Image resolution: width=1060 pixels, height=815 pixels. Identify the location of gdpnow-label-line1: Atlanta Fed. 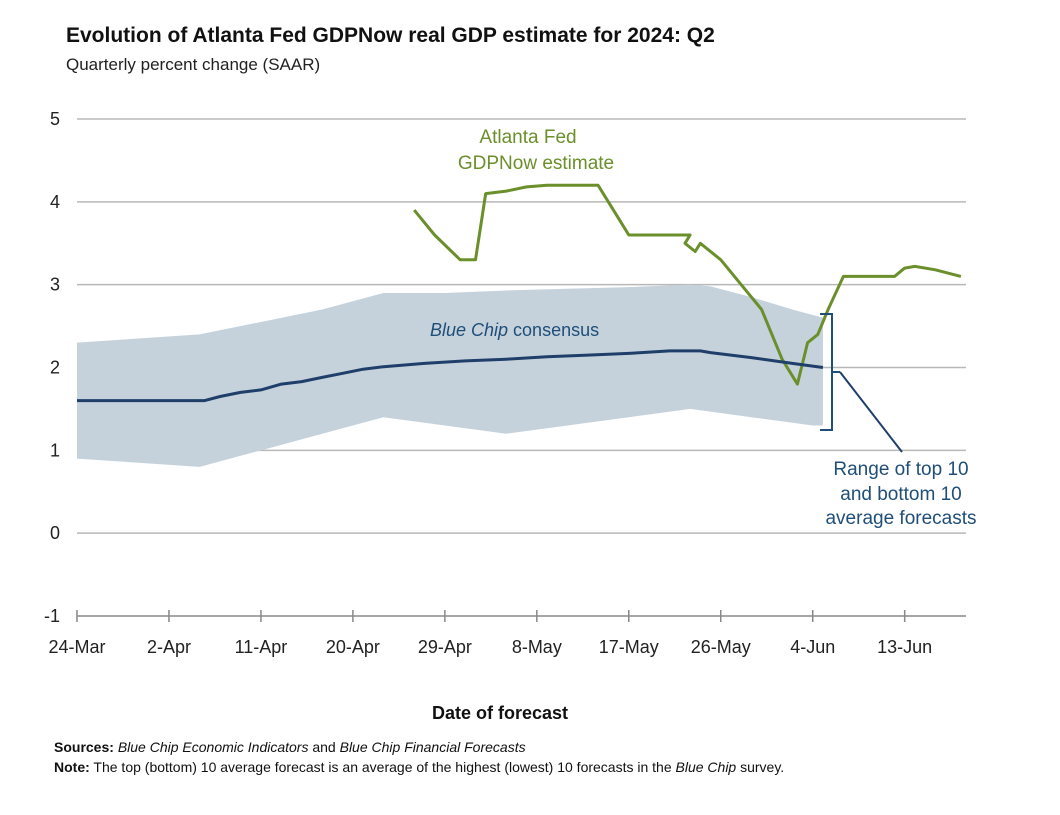
(527, 137).